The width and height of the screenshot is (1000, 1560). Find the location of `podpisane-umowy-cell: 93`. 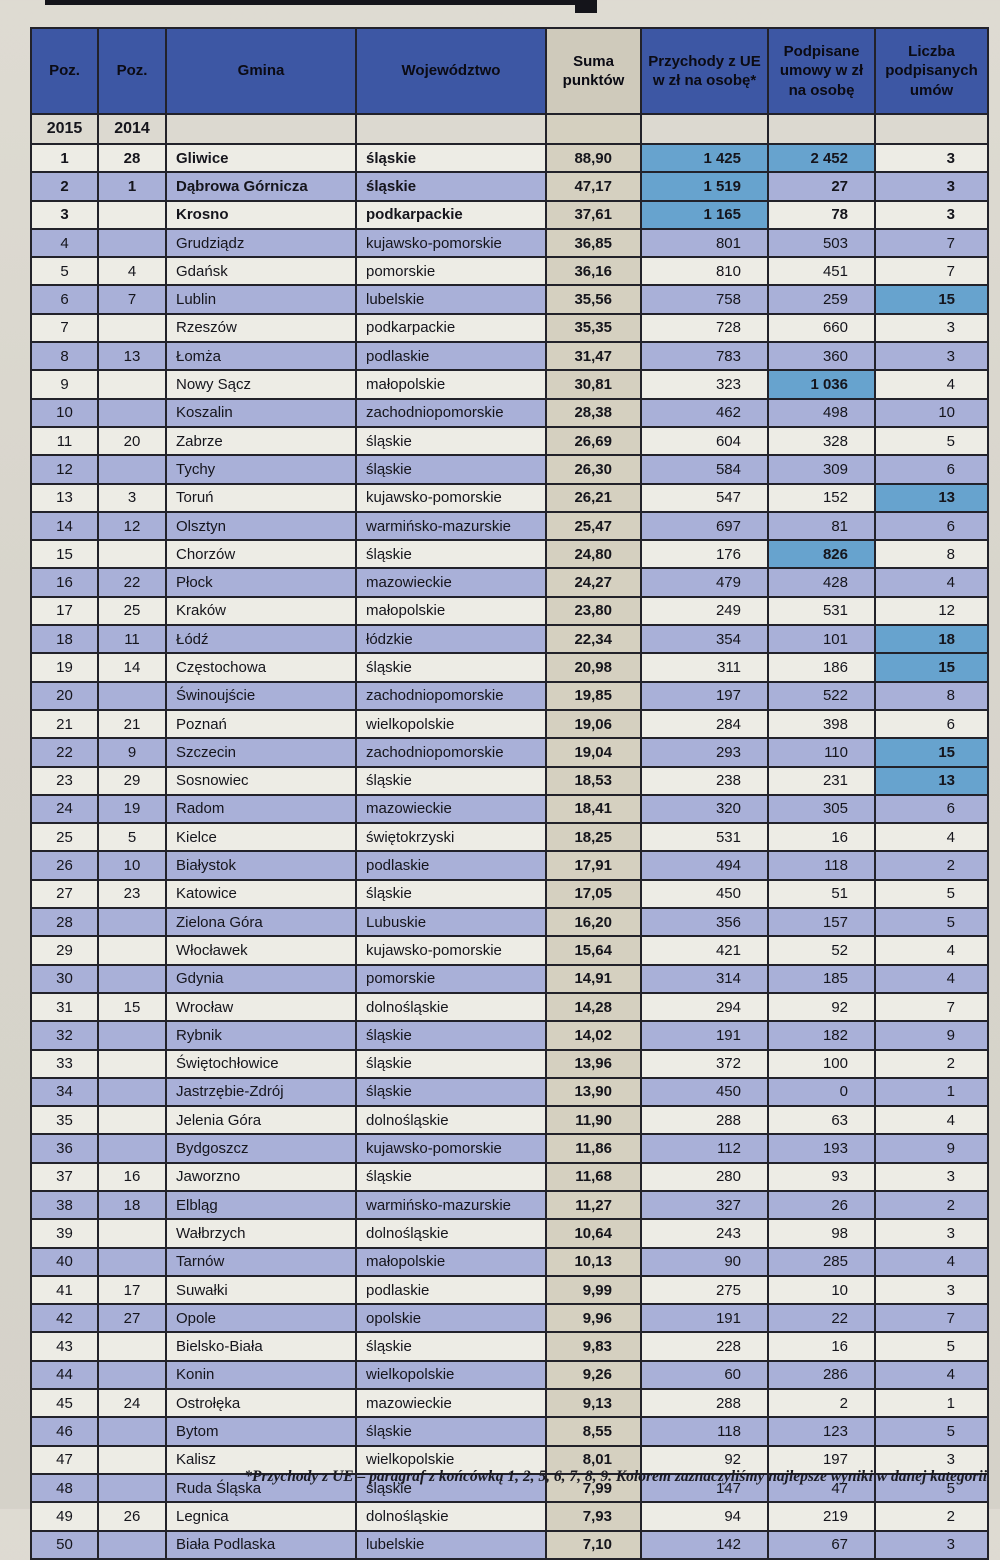

podpisane-umowy-cell: 93 is located at coordinates (821, 1176).